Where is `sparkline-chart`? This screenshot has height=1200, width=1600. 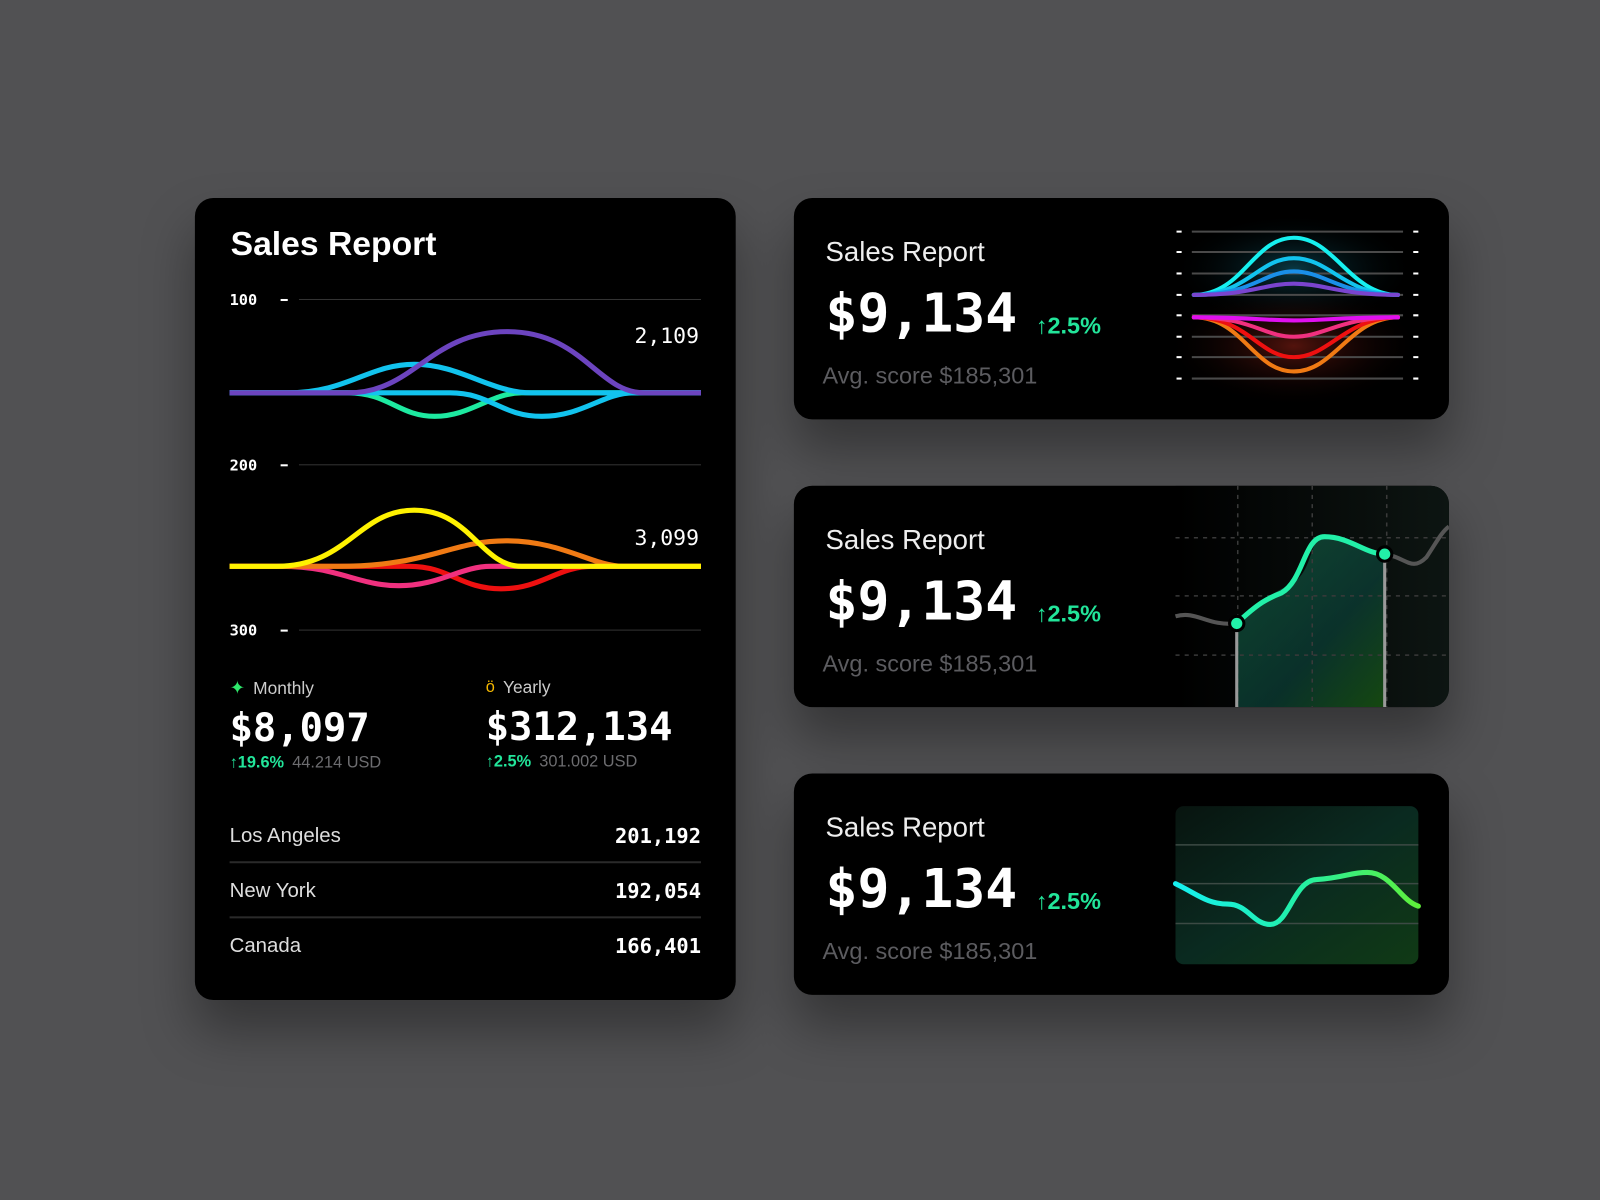
sparkline-chart is located at coordinates (1296, 885).